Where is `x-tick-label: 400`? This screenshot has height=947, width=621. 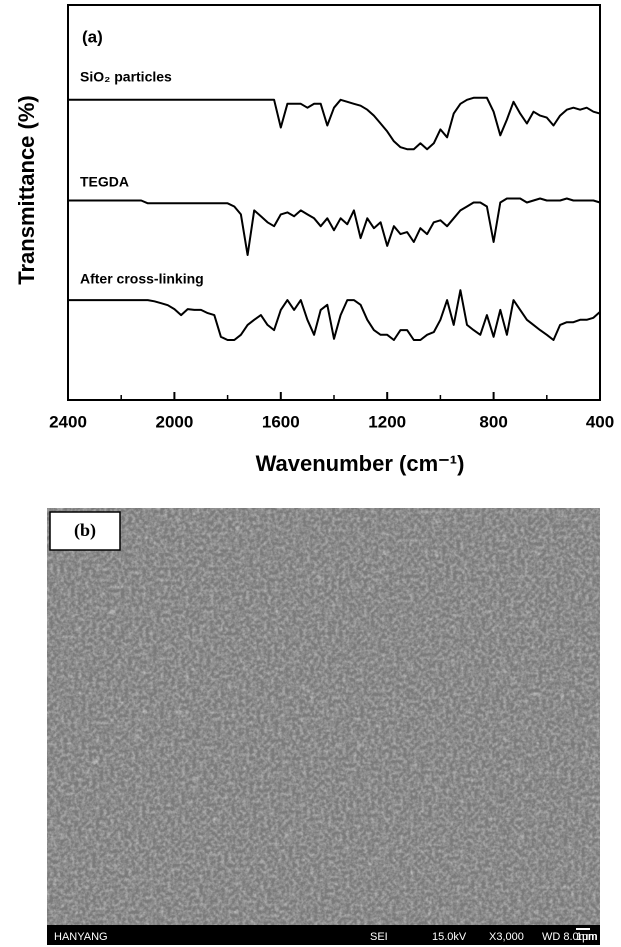 x-tick-label: 400 is located at coordinates (600, 421).